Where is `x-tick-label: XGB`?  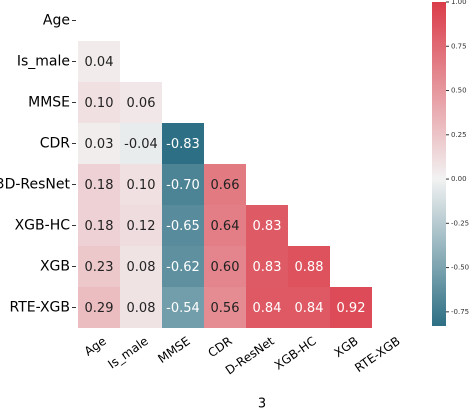 x-tick-label: XGB is located at coordinates (346, 347).